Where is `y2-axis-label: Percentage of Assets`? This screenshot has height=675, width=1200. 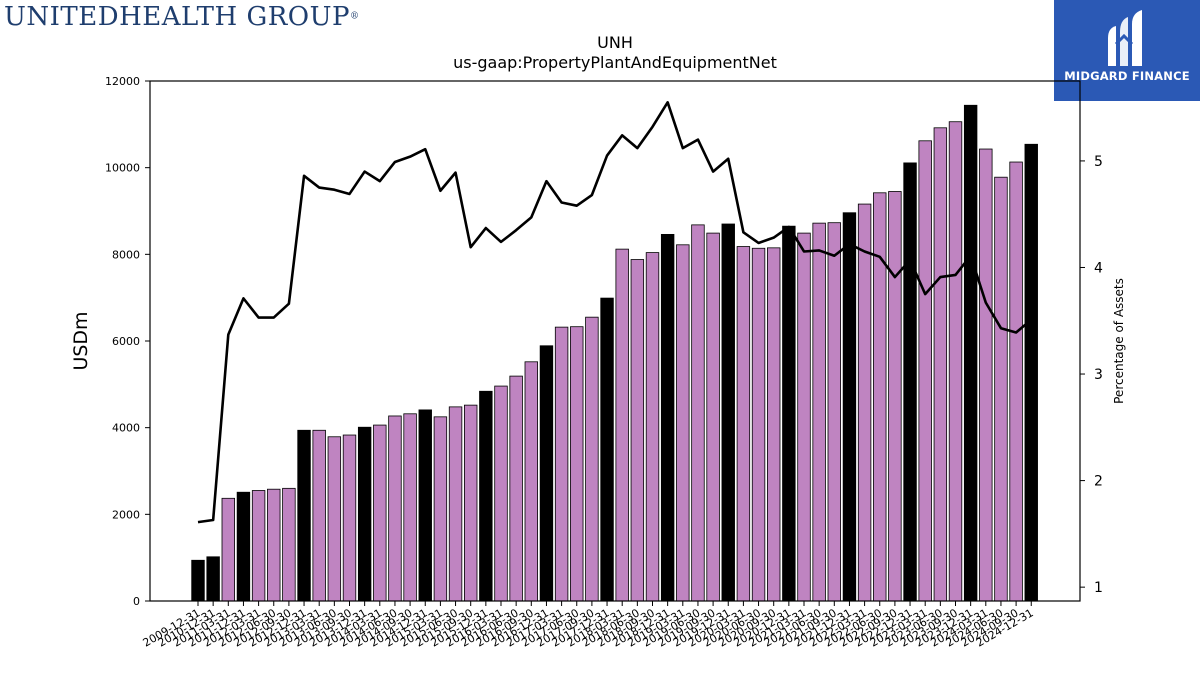
y2-axis-label: Percentage of Assets is located at coordinates (1119, 341).